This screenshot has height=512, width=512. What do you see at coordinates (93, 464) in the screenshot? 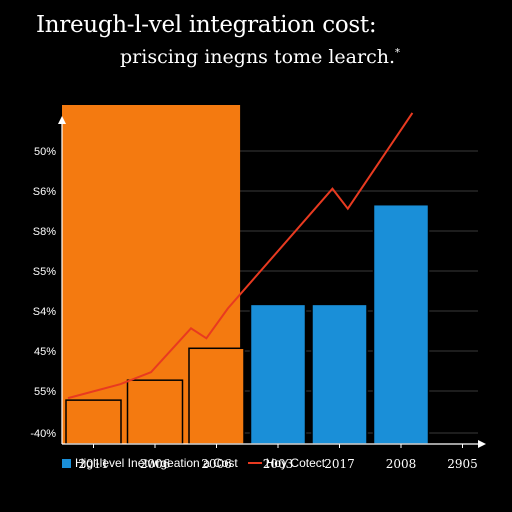
I see `x-tick-label: 2011` at bounding box center [93, 464].